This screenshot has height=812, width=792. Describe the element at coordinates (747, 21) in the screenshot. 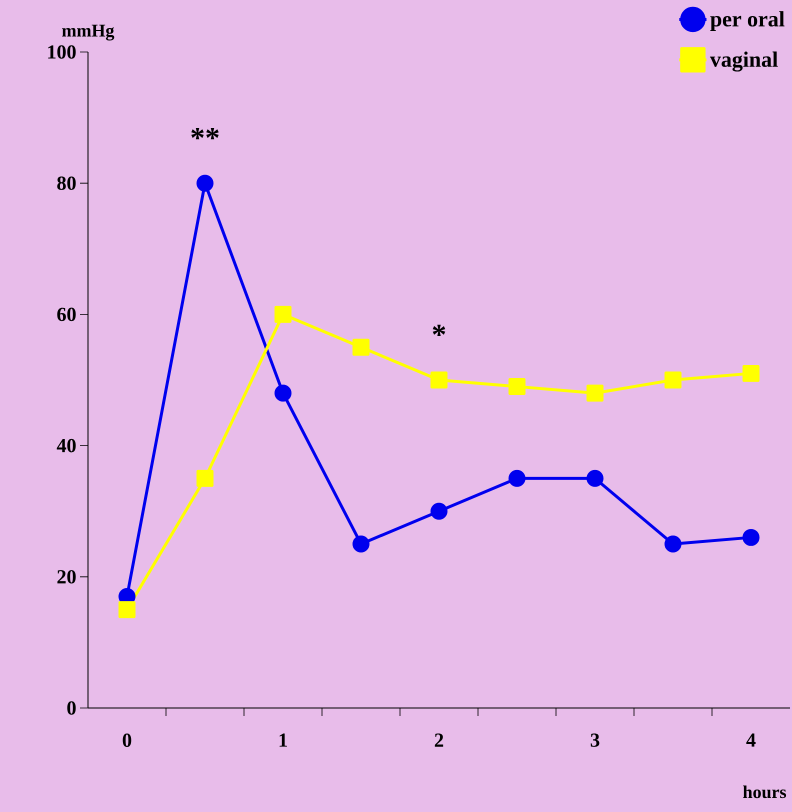

I see `legend-label: per oral` at that location.